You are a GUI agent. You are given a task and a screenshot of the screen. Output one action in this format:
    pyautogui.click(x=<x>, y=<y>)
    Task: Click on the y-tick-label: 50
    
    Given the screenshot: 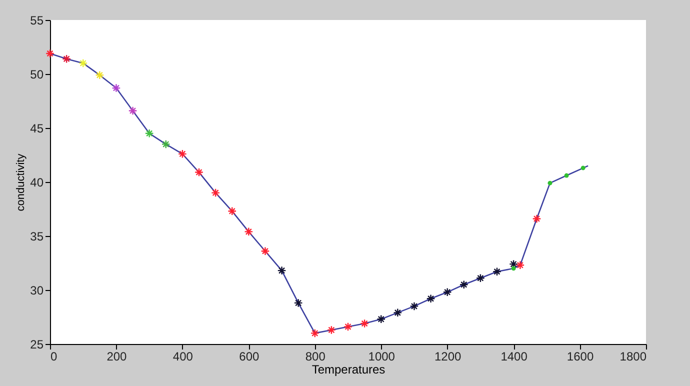 What is the action you would take?
    pyautogui.click(x=37, y=75)
    